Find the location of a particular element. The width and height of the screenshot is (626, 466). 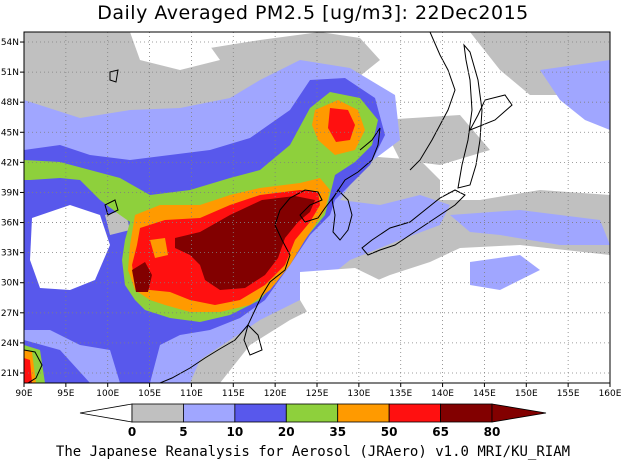

lat-tick-label: 24N is located at coordinates (10, 344).